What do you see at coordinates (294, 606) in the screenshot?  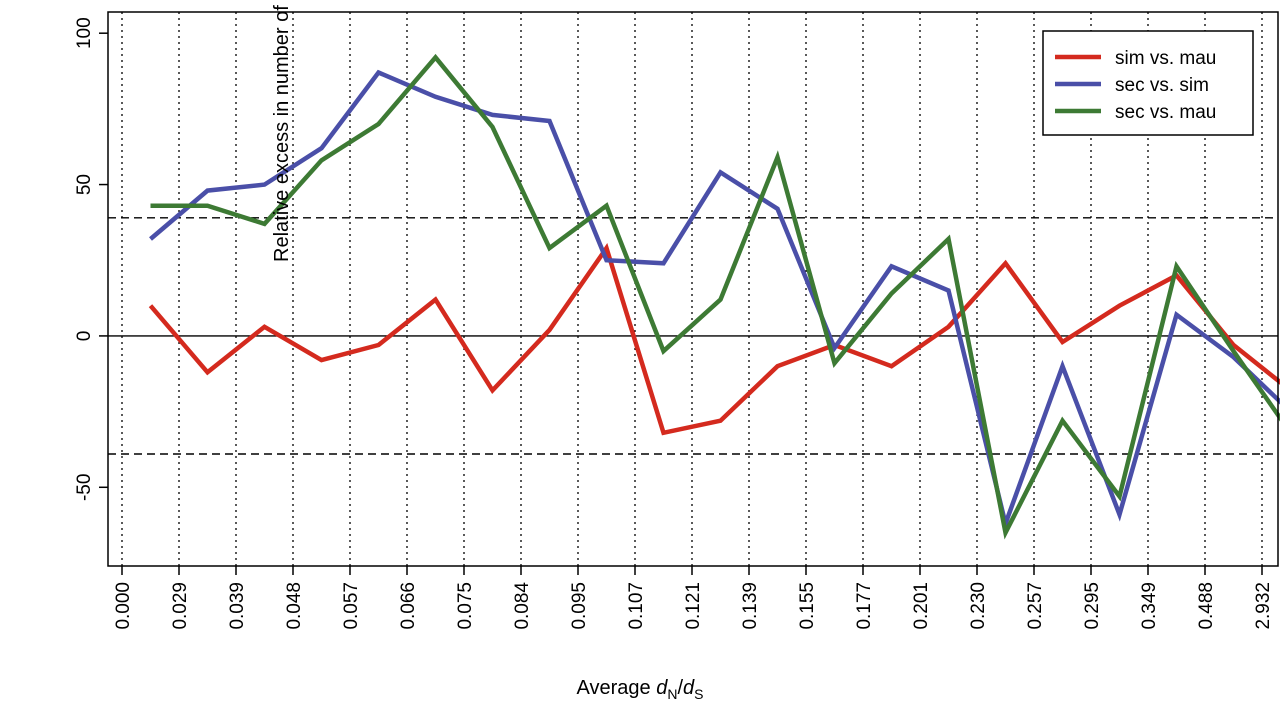 I see `x-tick-label: 0.048` at bounding box center [294, 606].